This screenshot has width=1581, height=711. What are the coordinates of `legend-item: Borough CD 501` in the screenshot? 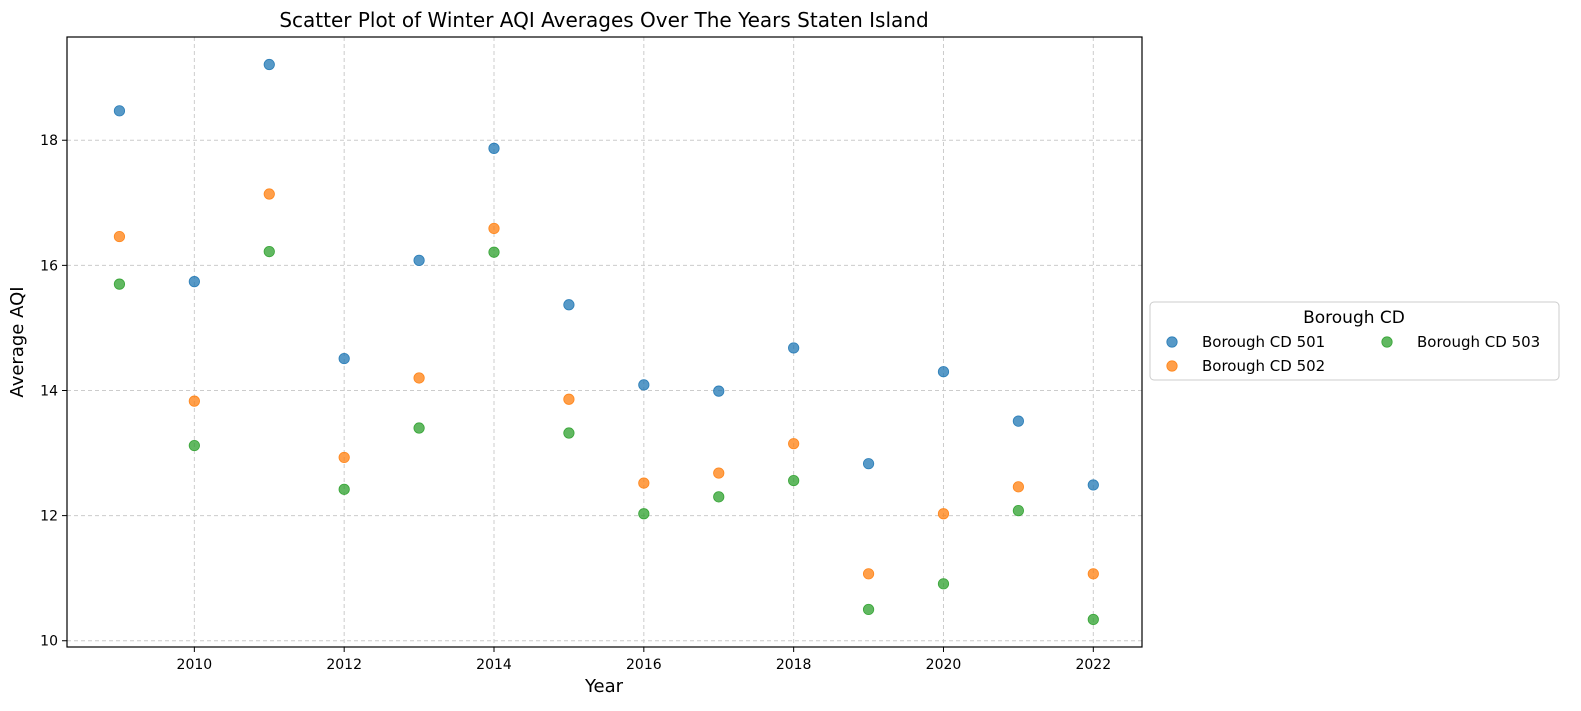 It's located at (1245, 342).